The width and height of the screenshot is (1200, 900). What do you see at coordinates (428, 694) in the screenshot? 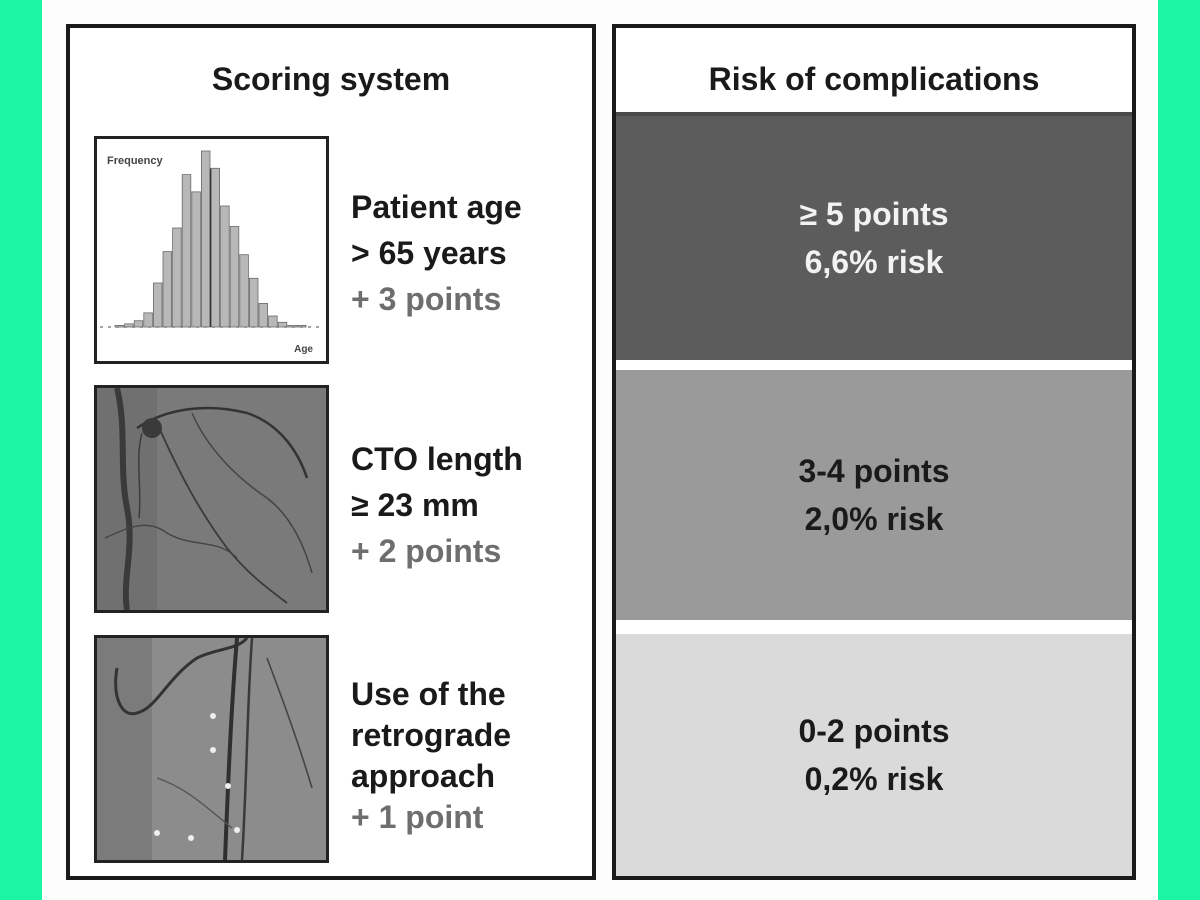
I see `criterion-label: Use of the` at bounding box center [428, 694].